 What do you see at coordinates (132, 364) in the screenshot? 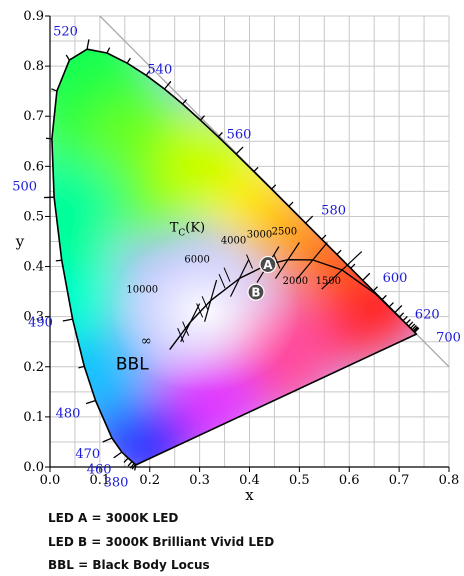
I see `bbl-label: BBL` at bounding box center [132, 364].